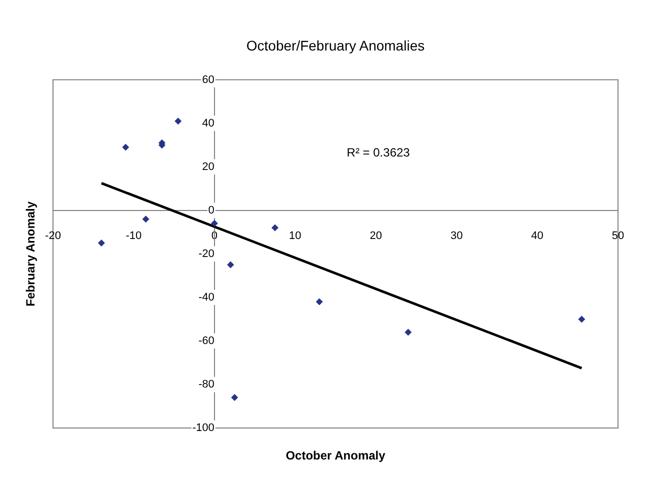  Describe the element at coordinates (456, 236) in the screenshot. I see `x-tick-label: 30` at that location.